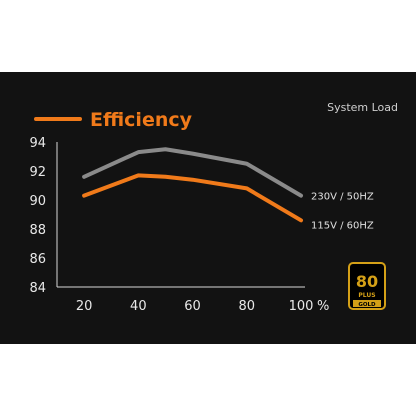 The image size is (416, 416). What do you see at coordinates (37, 230) in the screenshot?
I see `y-tick-label: 88` at bounding box center [37, 230].